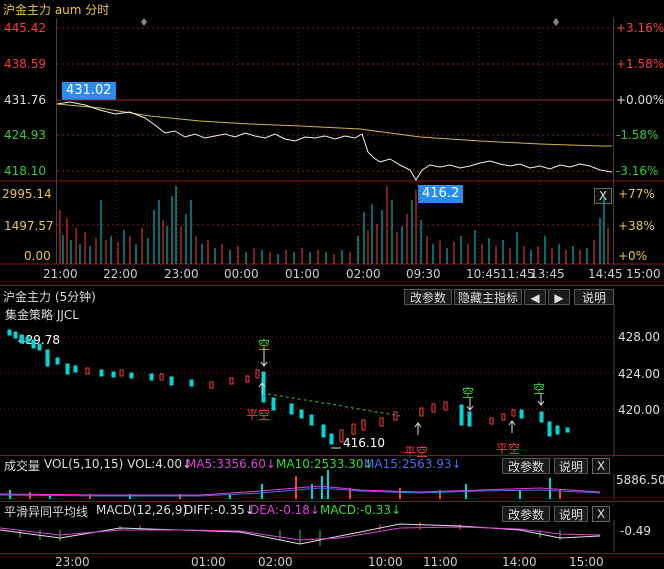 The image size is (664, 569). Describe the element at coordinates (46, 512) in the screenshot. I see `macd-panel-name: 平滑异同平均线` at that location.